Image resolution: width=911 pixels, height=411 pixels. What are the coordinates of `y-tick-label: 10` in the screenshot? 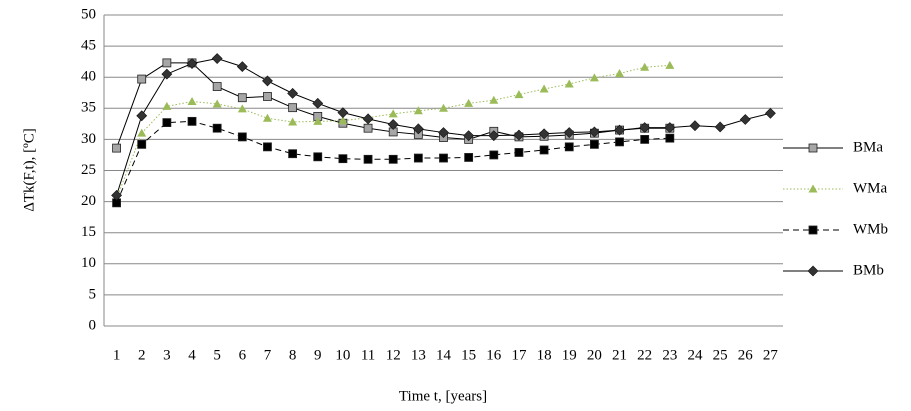 It's located at (88, 263).